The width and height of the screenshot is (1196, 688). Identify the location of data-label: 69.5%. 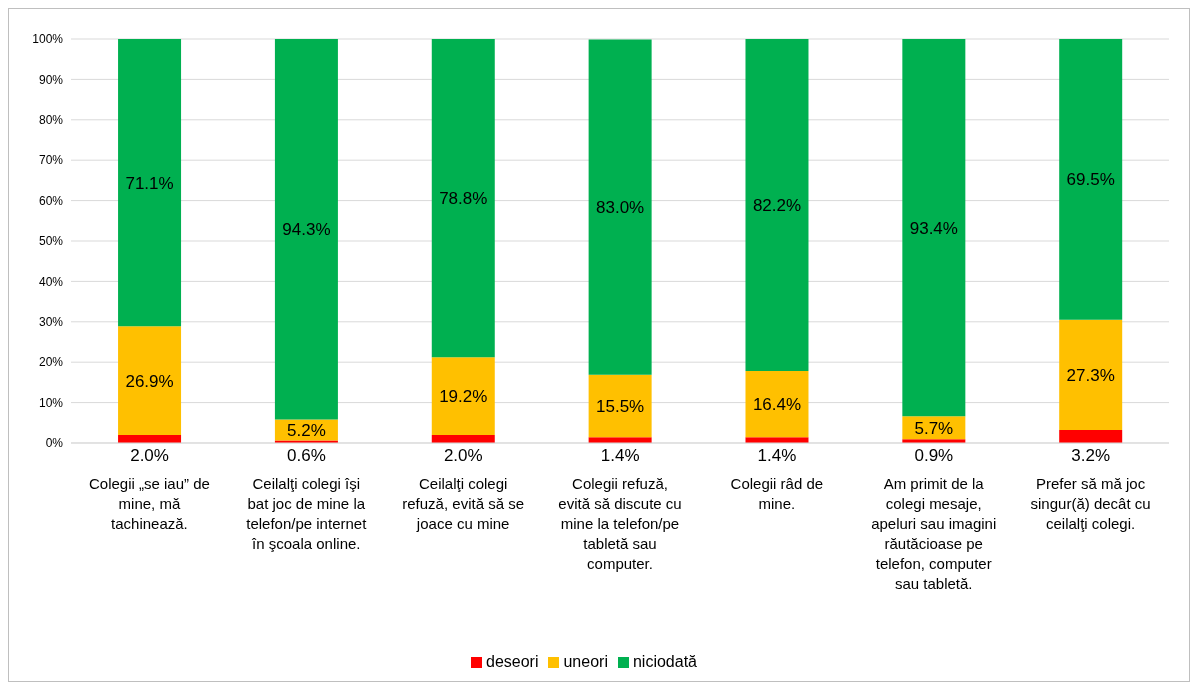
(1090, 180).